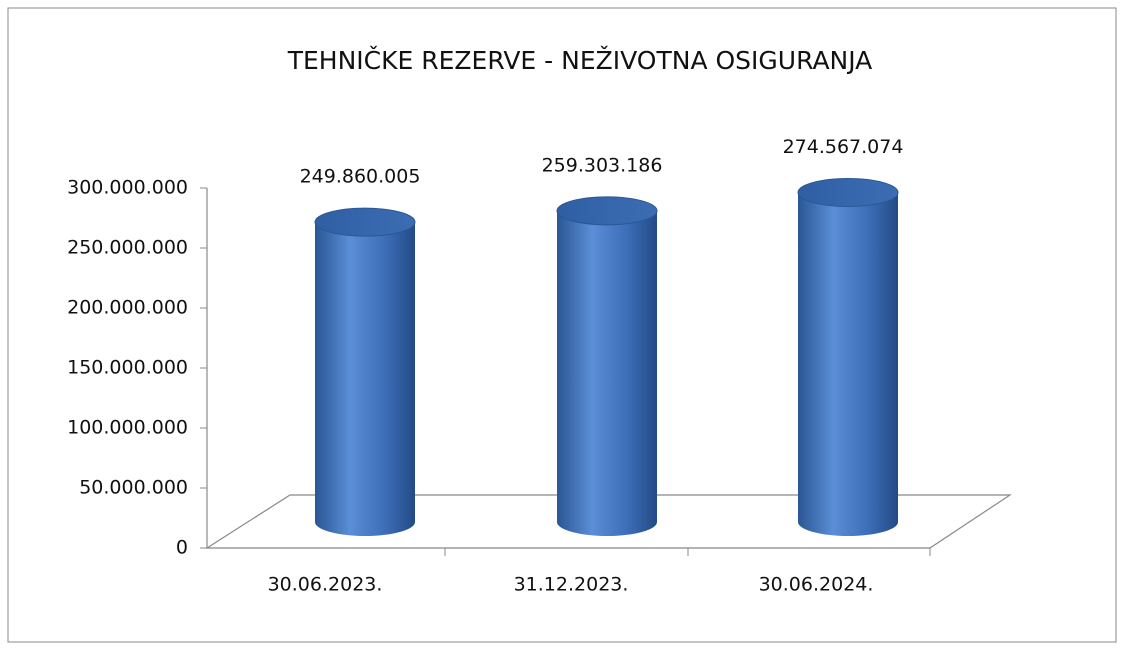  Describe the element at coordinates (602, 165) in the screenshot. I see `value-label: 259.303.186` at that location.